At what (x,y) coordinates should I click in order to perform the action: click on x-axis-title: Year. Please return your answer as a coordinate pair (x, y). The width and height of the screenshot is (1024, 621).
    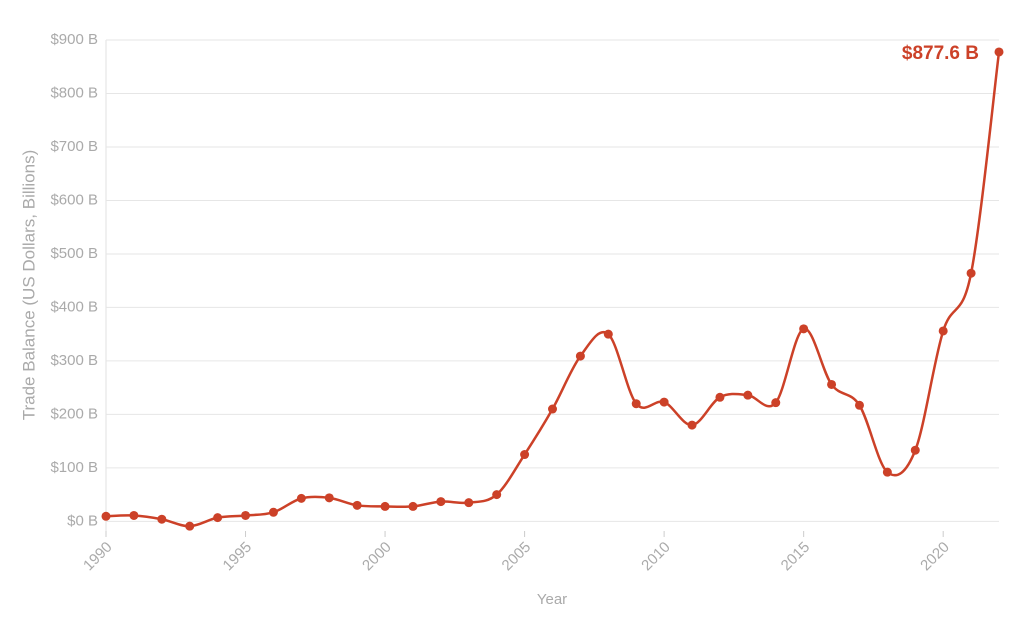
    Looking at the image, I should click on (552, 599).